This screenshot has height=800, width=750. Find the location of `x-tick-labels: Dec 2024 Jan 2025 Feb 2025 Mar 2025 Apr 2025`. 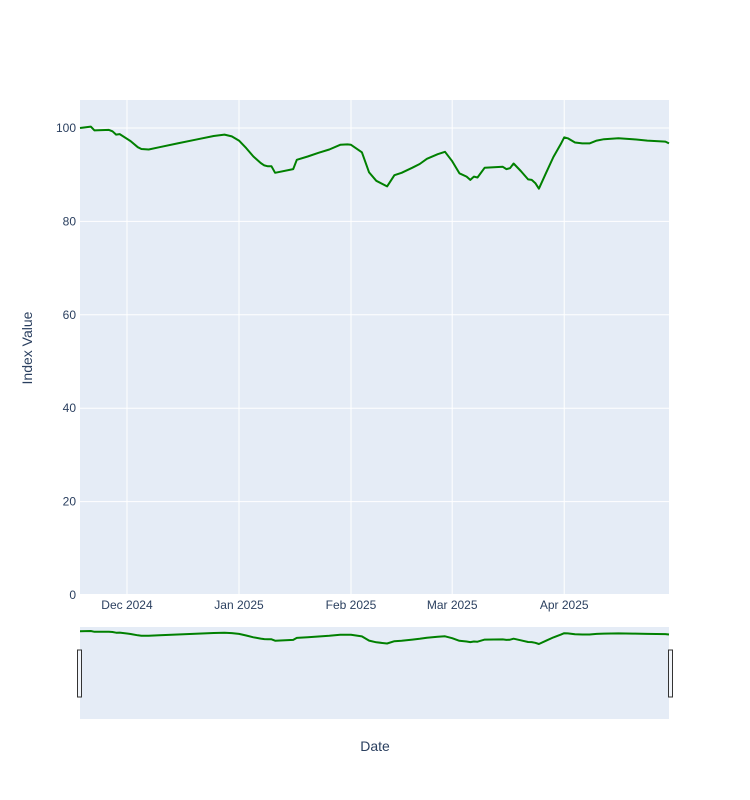

x-tick-labels: Dec 2024 Jan 2025 Feb 2025 Mar 2025 Apr 2025 is located at coordinates (345, 605).